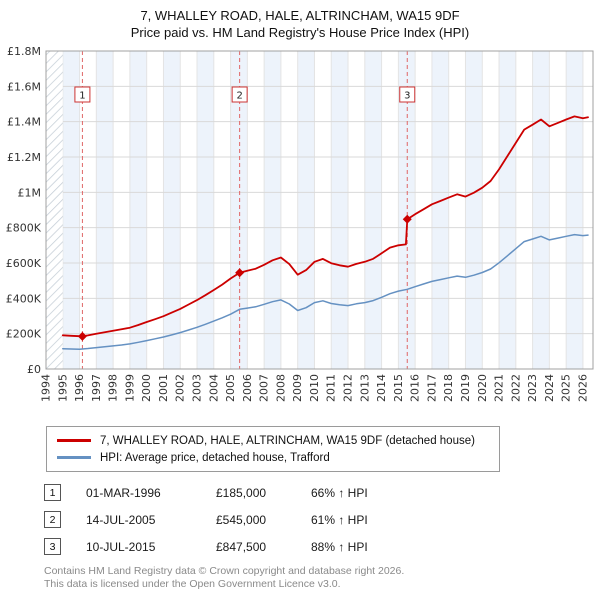 The width and height of the screenshot is (600, 591). What do you see at coordinates (415, 388) in the screenshot?
I see `svg-text: 2016` at bounding box center [415, 388].